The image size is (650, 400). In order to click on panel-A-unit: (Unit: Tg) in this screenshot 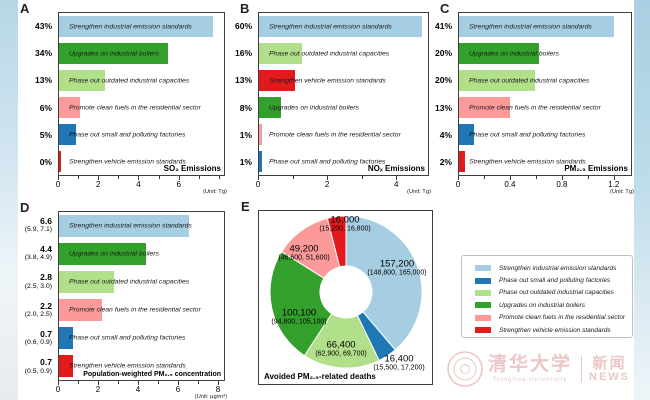, I will do `click(214, 192)`.